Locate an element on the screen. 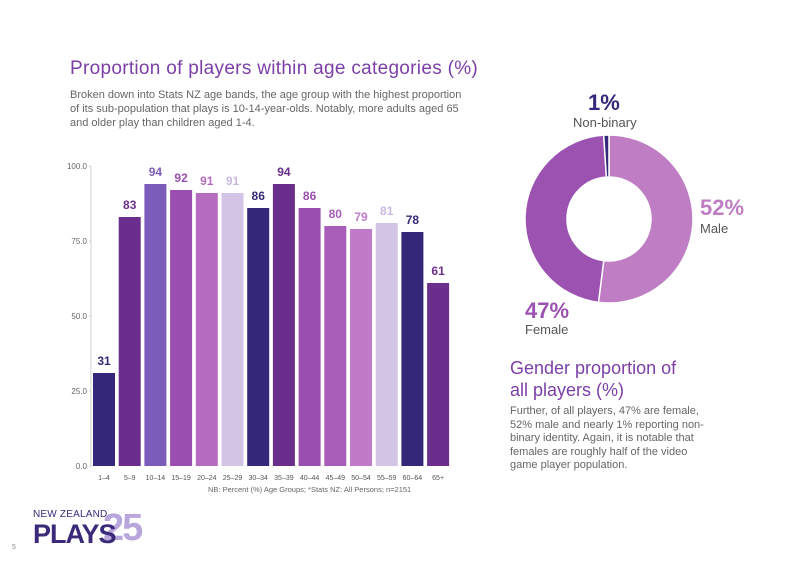 The height and width of the screenshot is (565, 800). x-tick-label: 55–59 is located at coordinates (387, 478).